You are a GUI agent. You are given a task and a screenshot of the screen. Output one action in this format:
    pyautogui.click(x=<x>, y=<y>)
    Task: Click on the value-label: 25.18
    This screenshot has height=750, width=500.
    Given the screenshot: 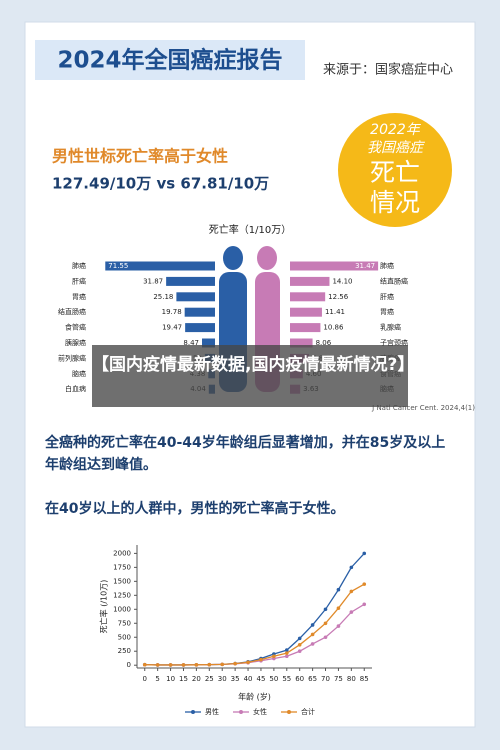 What is the action you would take?
    pyautogui.click(x=163, y=297)
    